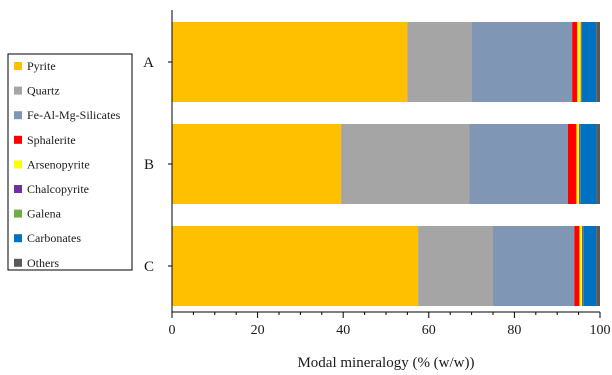 Image resolution: width=612 pixels, height=375 pixels. What do you see at coordinates (18, 238) in the screenshot?
I see `legend-swatch-carbonates` at bounding box center [18, 238].